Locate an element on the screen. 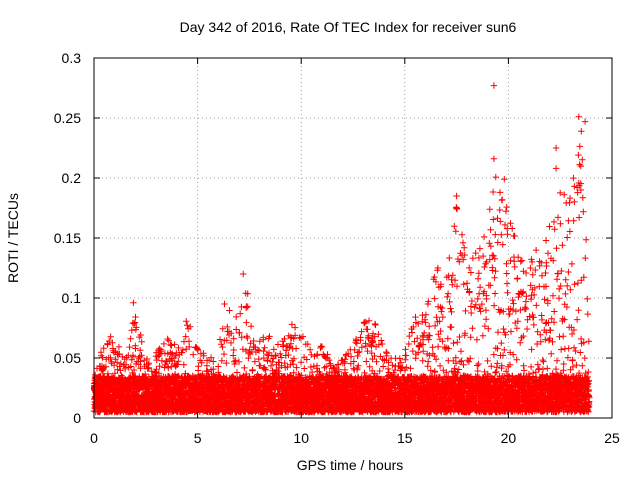 The height and width of the screenshot is (480, 640). y-tick-label: 0.05 is located at coordinates (67, 358).